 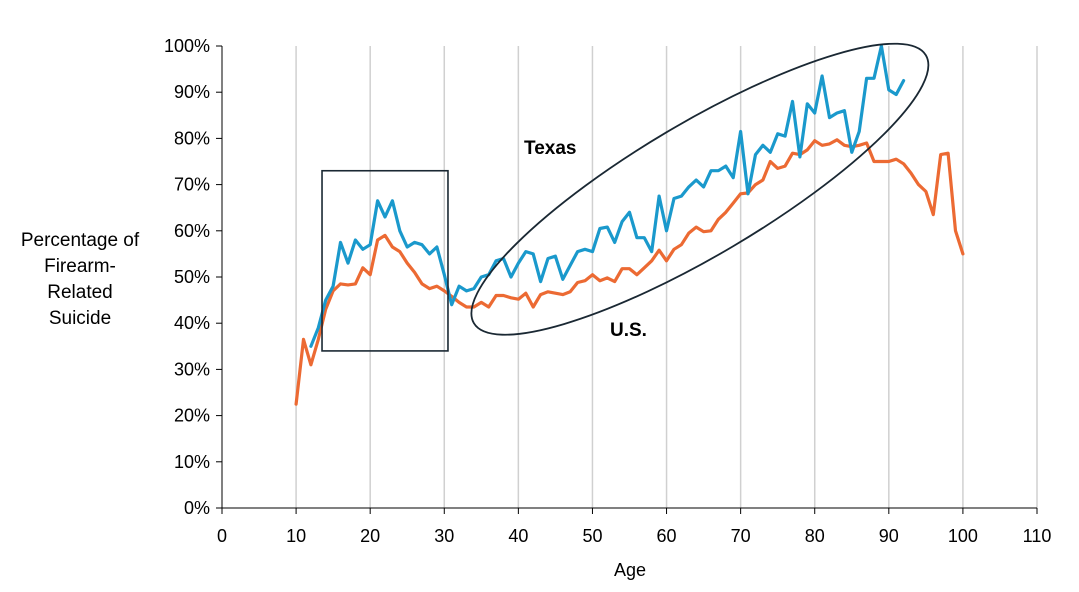 What do you see at coordinates (192, 462) in the screenshot?
I see `y-tick-label: 10%` at bounding box center [192, 462].